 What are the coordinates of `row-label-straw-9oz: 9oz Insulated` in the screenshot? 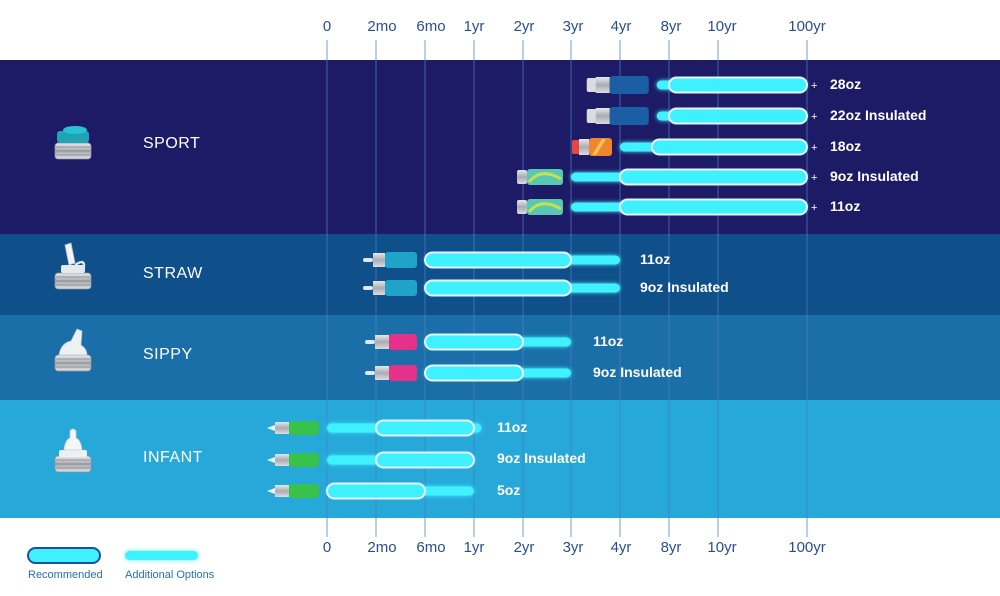 It's located at (684, 287).